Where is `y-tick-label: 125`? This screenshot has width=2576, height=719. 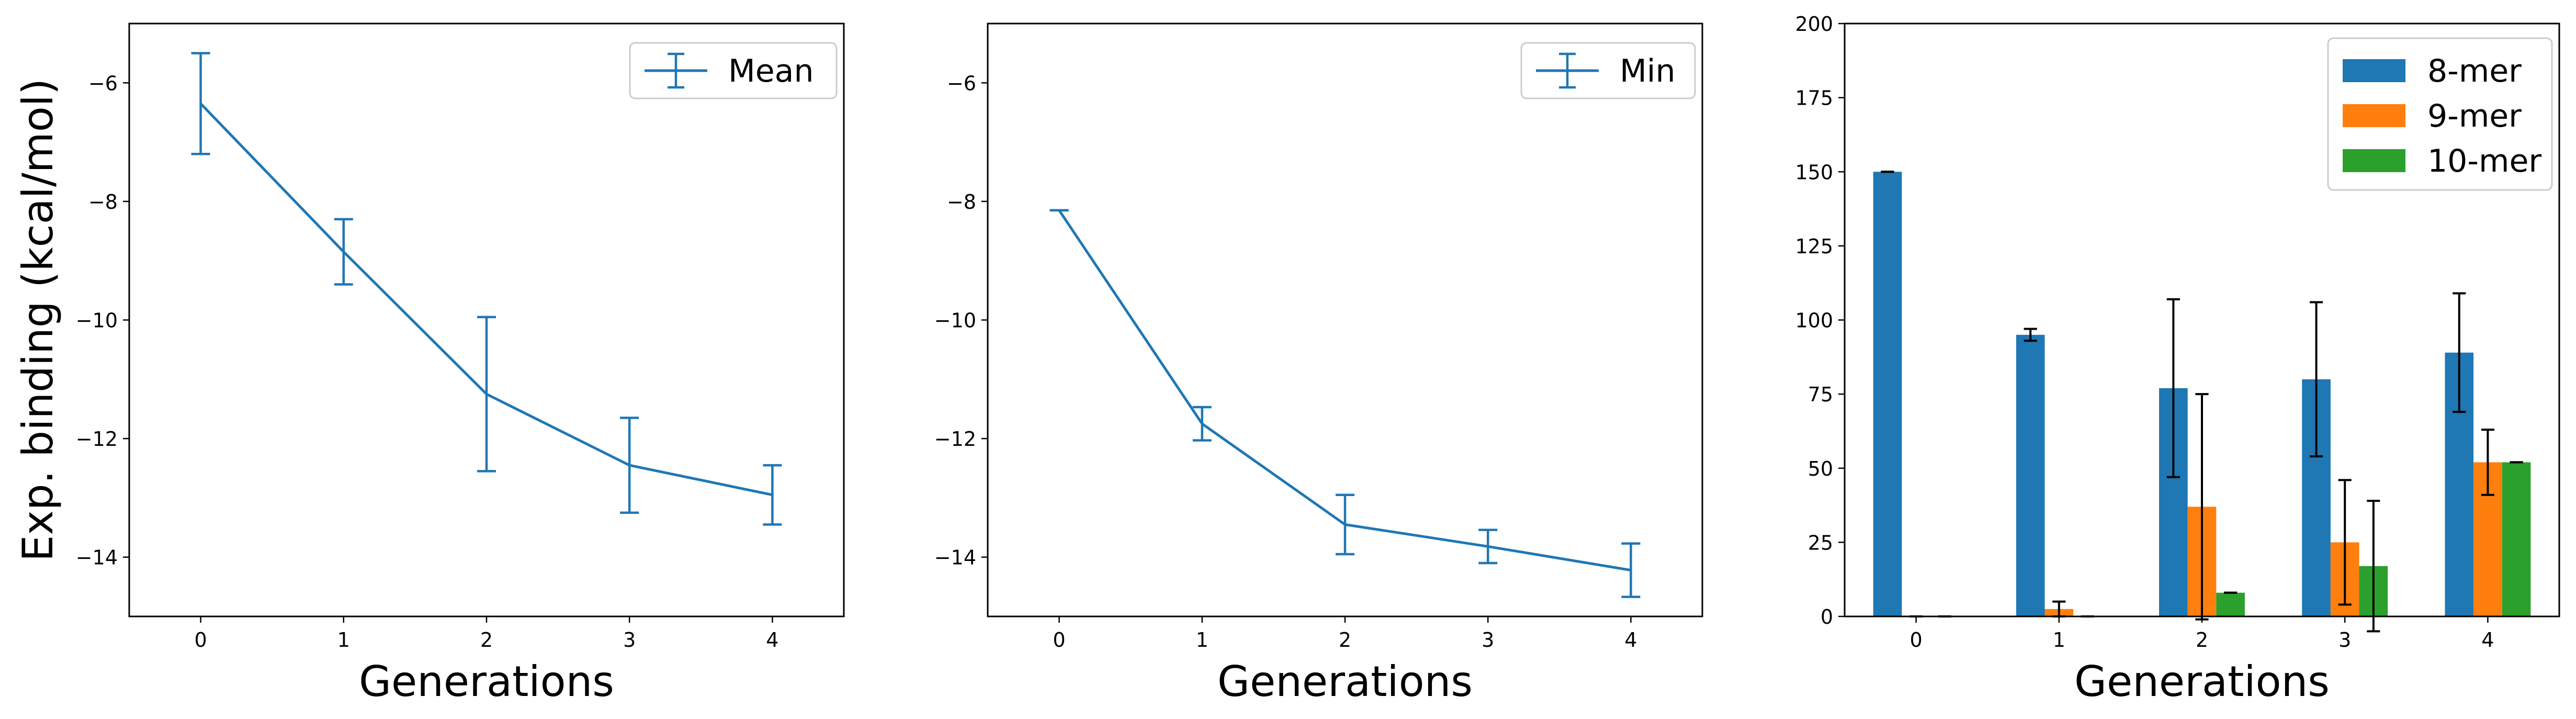
y-tick-label: 125 is located at coordinates (1814, 246).